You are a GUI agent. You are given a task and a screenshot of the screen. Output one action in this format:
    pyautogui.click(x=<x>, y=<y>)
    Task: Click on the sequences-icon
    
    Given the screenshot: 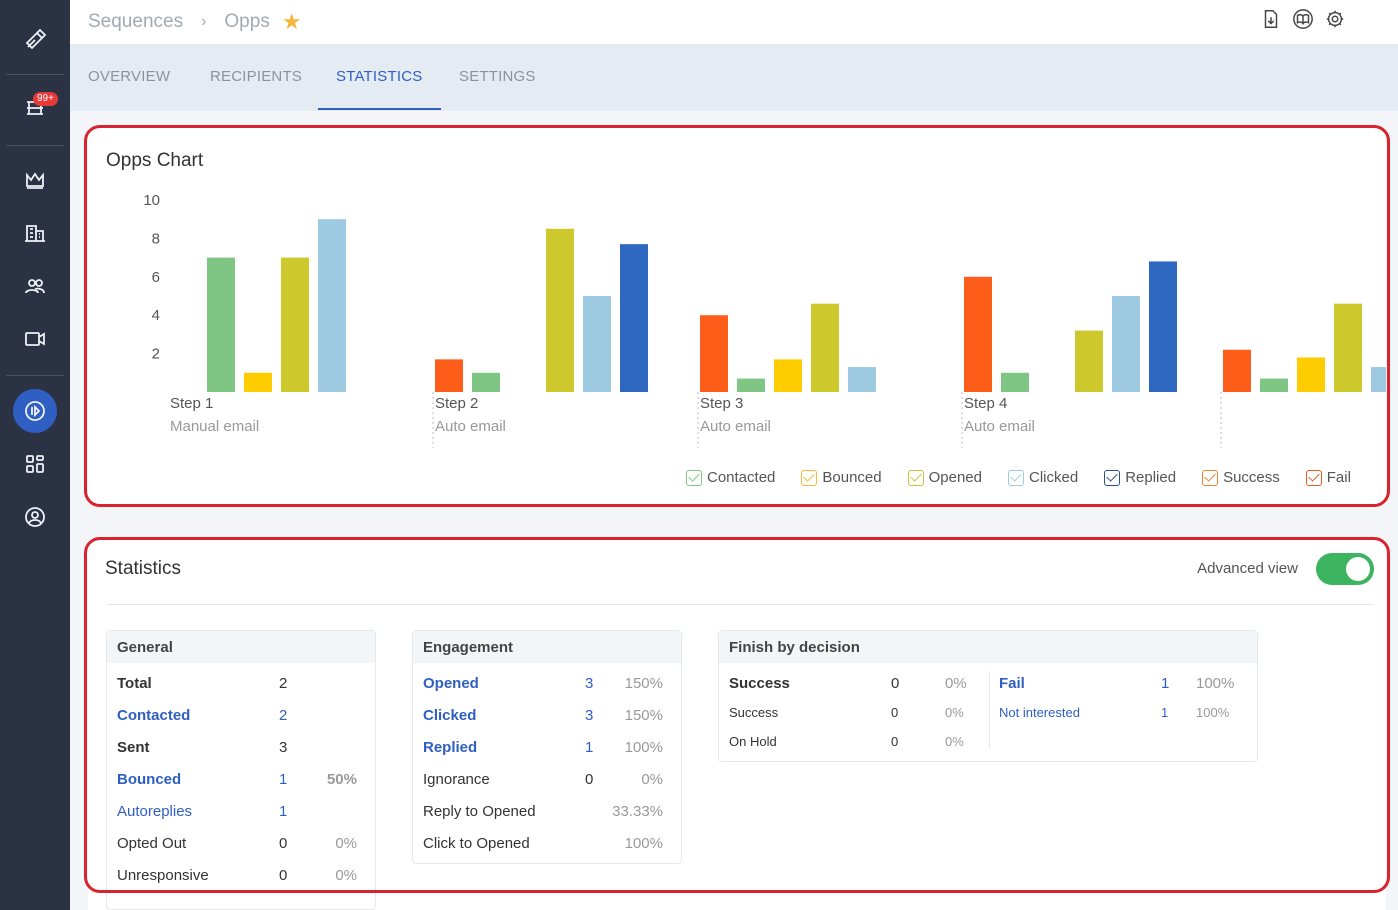 What is the action you would take?
    pyautogui.click(x=35, y=411)
    